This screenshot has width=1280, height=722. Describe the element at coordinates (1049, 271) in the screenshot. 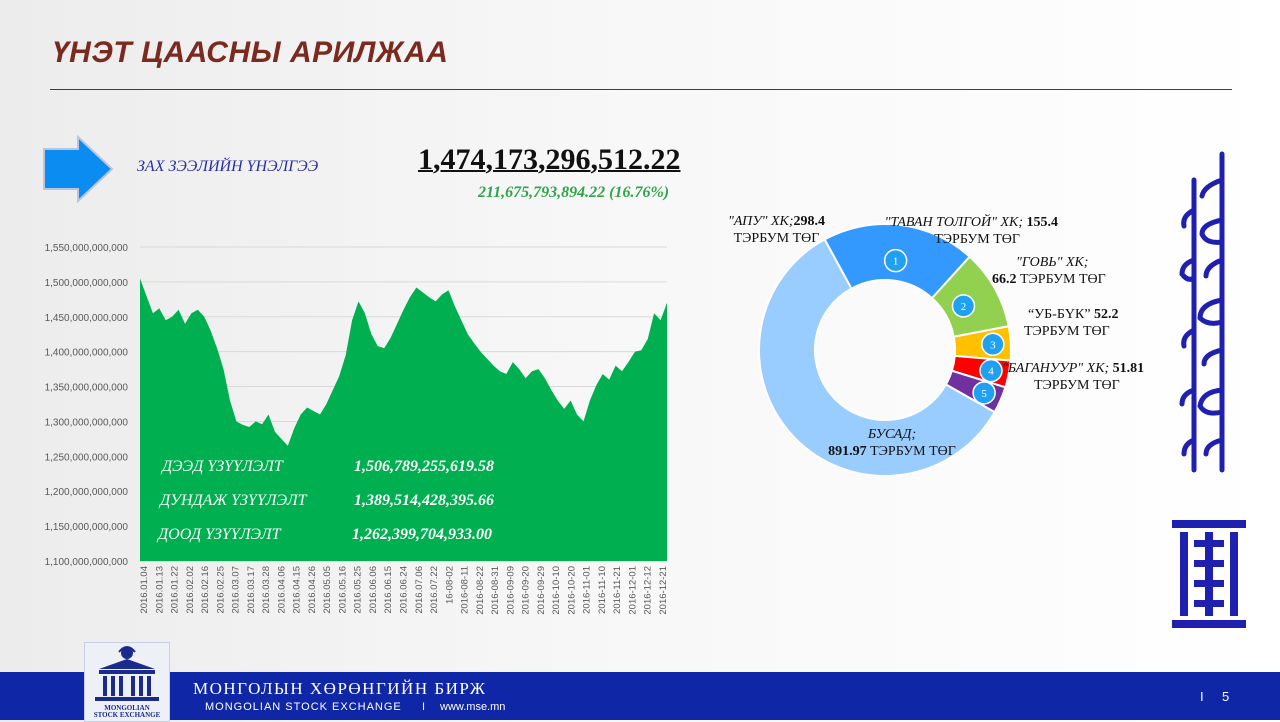

I see `pie-label-govi: "ГОВЬ" ХК; 66.2 ТЭРБУМ ТӨГ` at that location.